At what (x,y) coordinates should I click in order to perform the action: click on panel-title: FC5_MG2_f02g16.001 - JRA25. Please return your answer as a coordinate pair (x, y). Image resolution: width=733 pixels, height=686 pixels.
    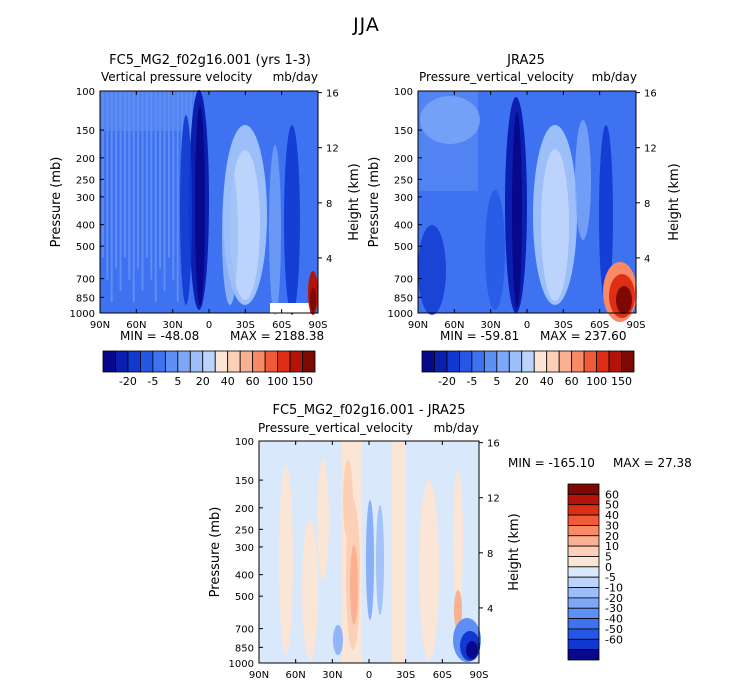
    Looking at the image, I should click on (369, 410).